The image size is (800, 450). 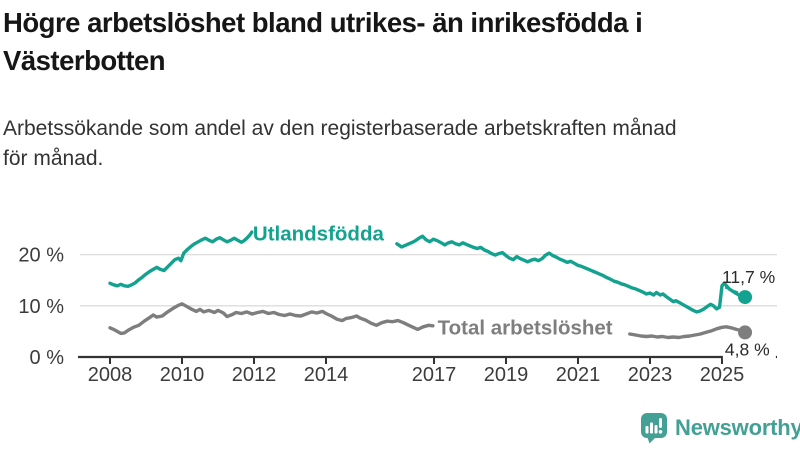 What do you see at coordinates (41, 256) in the screenshot?
I see `y-tick-label: 20 %` at bounding box center [41, 256].